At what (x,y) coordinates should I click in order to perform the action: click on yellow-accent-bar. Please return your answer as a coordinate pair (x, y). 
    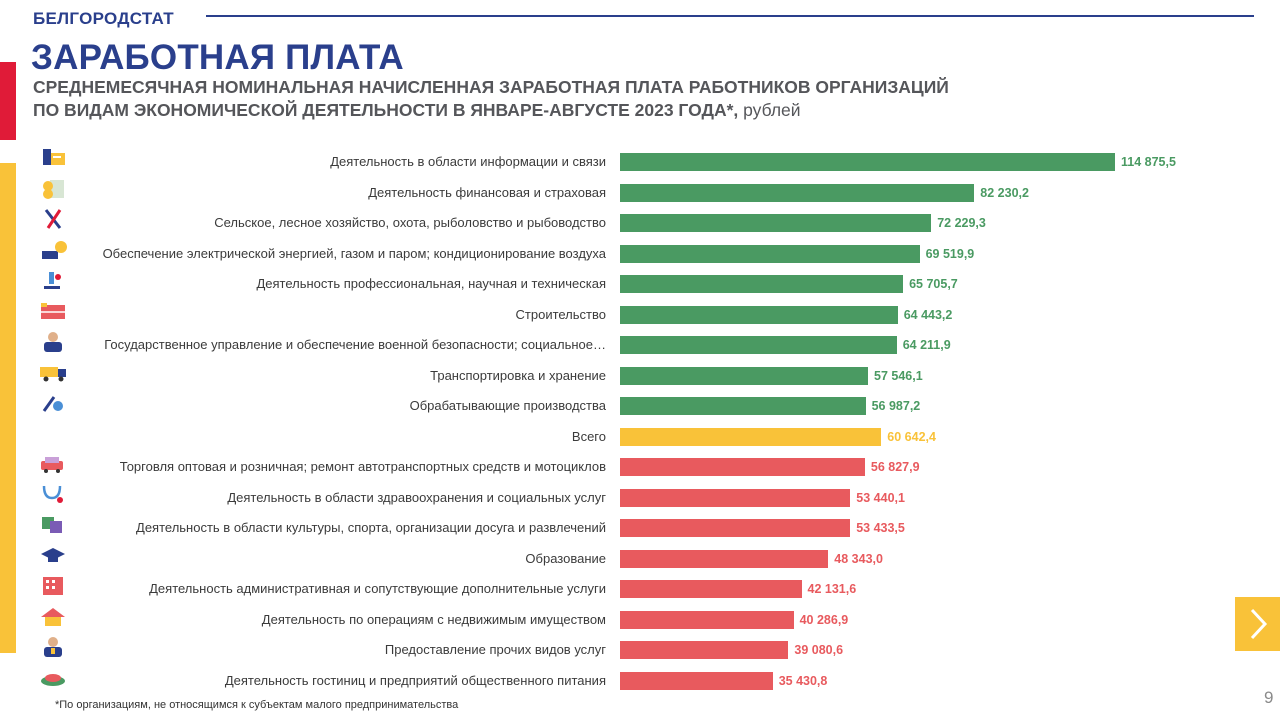
    Looking at the image, I should click on (8, 408).